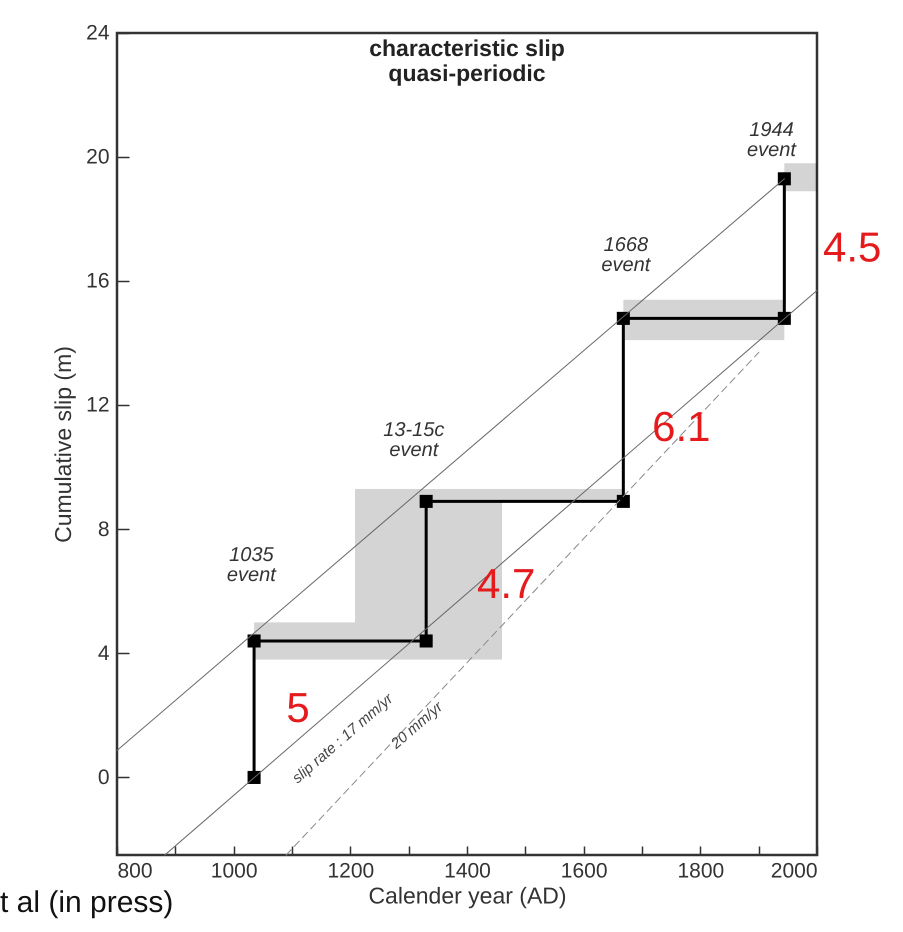 The height and width of the screenshot is (932, 903). What do you see at coordinates (852, 247) in the screenshot?
I see `annotation: 4.5` at bounding box center [852, 247].